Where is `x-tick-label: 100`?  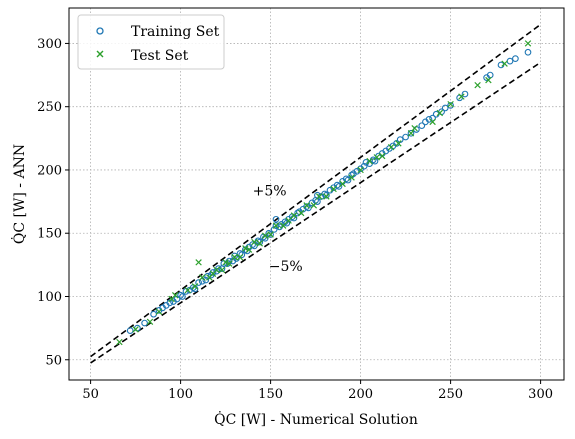 x-tick-label: 100 is located at coordinates (180, 394).